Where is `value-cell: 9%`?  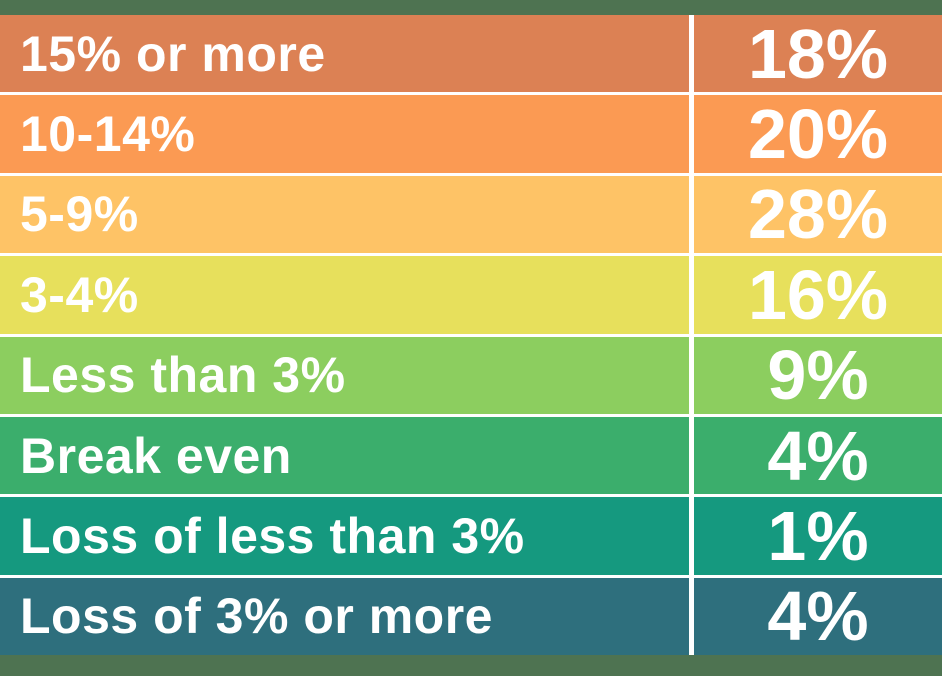 value-cell: 9% is located at coordinates (818, 375).